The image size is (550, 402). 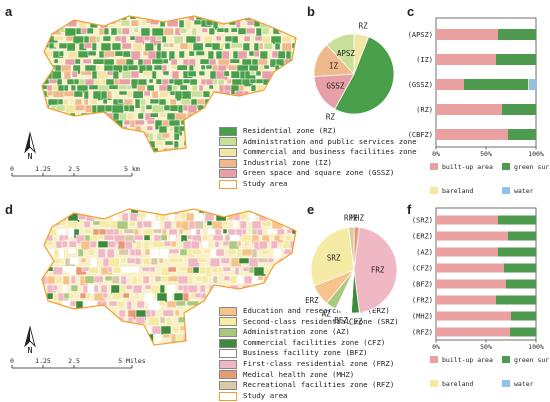 What do you see at coordinates (309, 322) in the screenshot?
I see `legend-item: Second-class residential zone (SRZ)` at bounding box center [309, 322].